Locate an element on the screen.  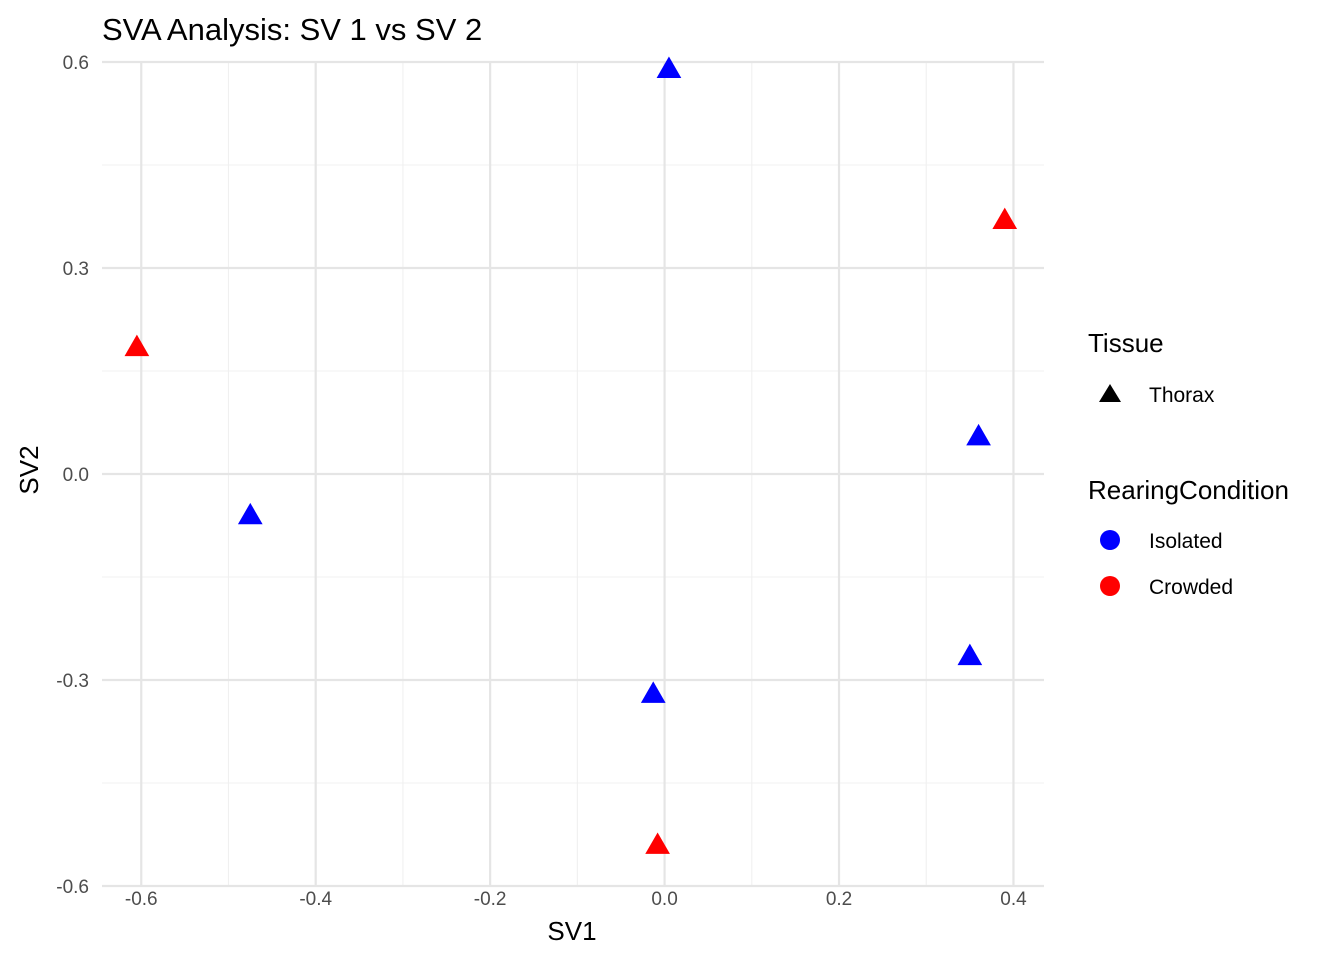
x-tick-label: 0.0 is located at coordinates (664, 899).